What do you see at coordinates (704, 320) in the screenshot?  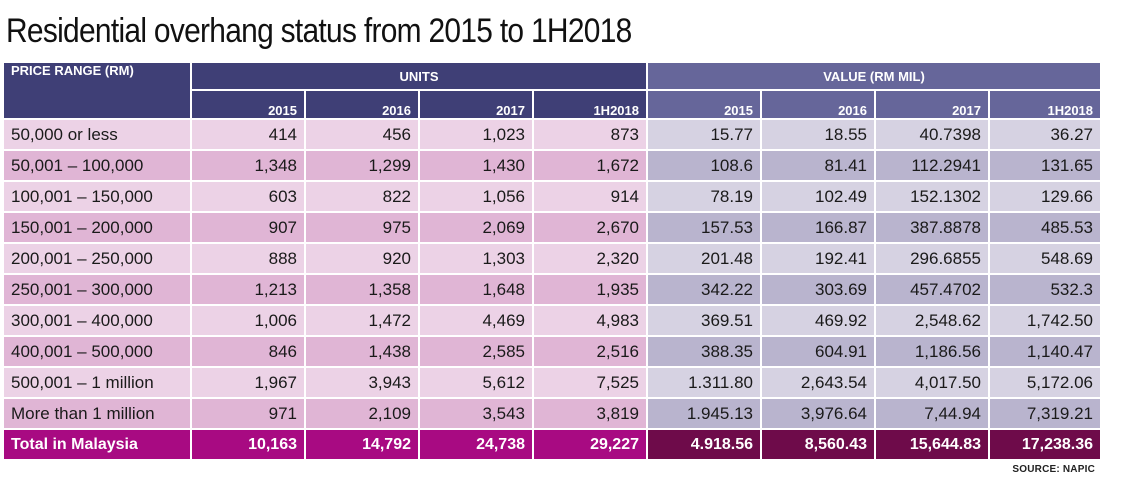 I see `value-cell: 369.51` at bounding box center [704, 320].